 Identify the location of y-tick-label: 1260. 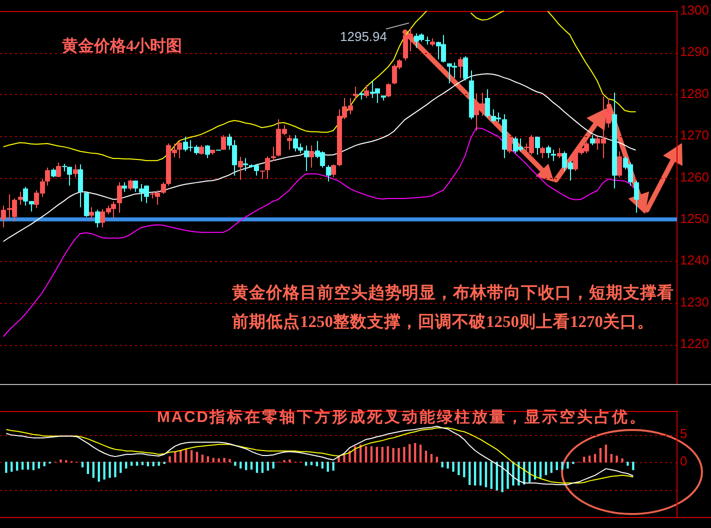
(694, 176).